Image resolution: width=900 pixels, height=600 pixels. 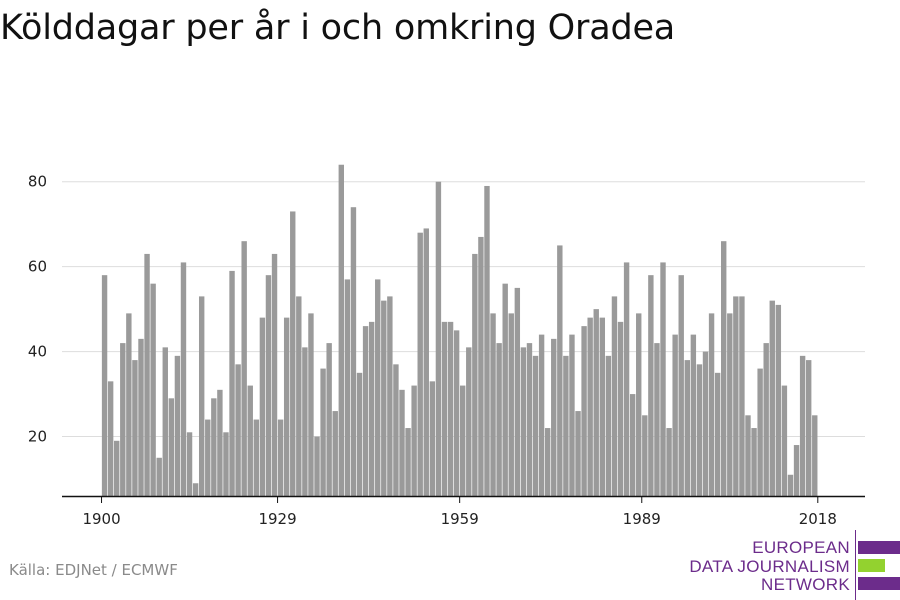 What do you see at coordinates (805, 584) in the screenshot?
I see `logo-line-3: NETWORK` at bounding box center [805, 584].